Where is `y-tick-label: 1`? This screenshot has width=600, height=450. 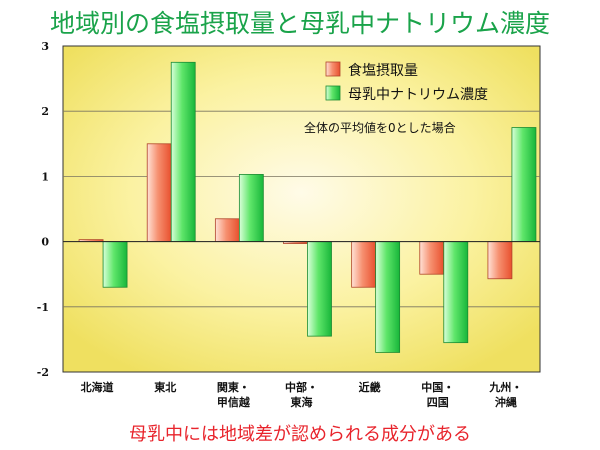
y-tick-label: 1 is located at coordinates (45, 176).